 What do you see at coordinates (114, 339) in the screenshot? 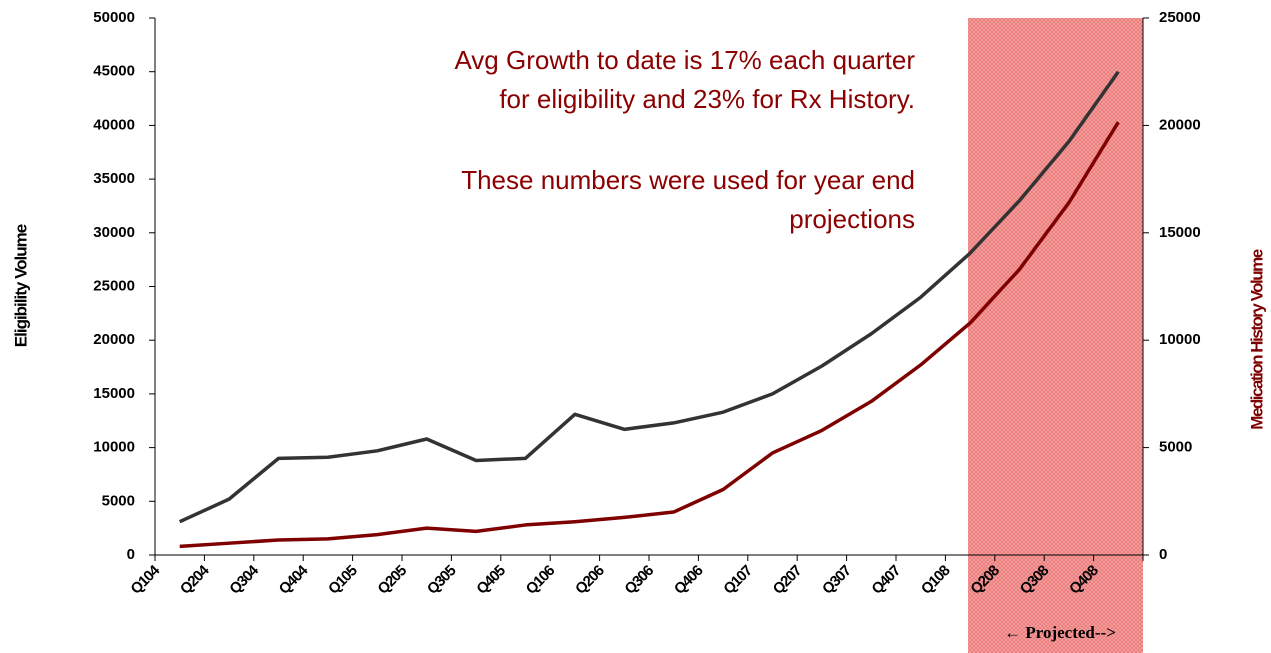
I see `y-tick-label: 20000` at bounding box center [114, 339].